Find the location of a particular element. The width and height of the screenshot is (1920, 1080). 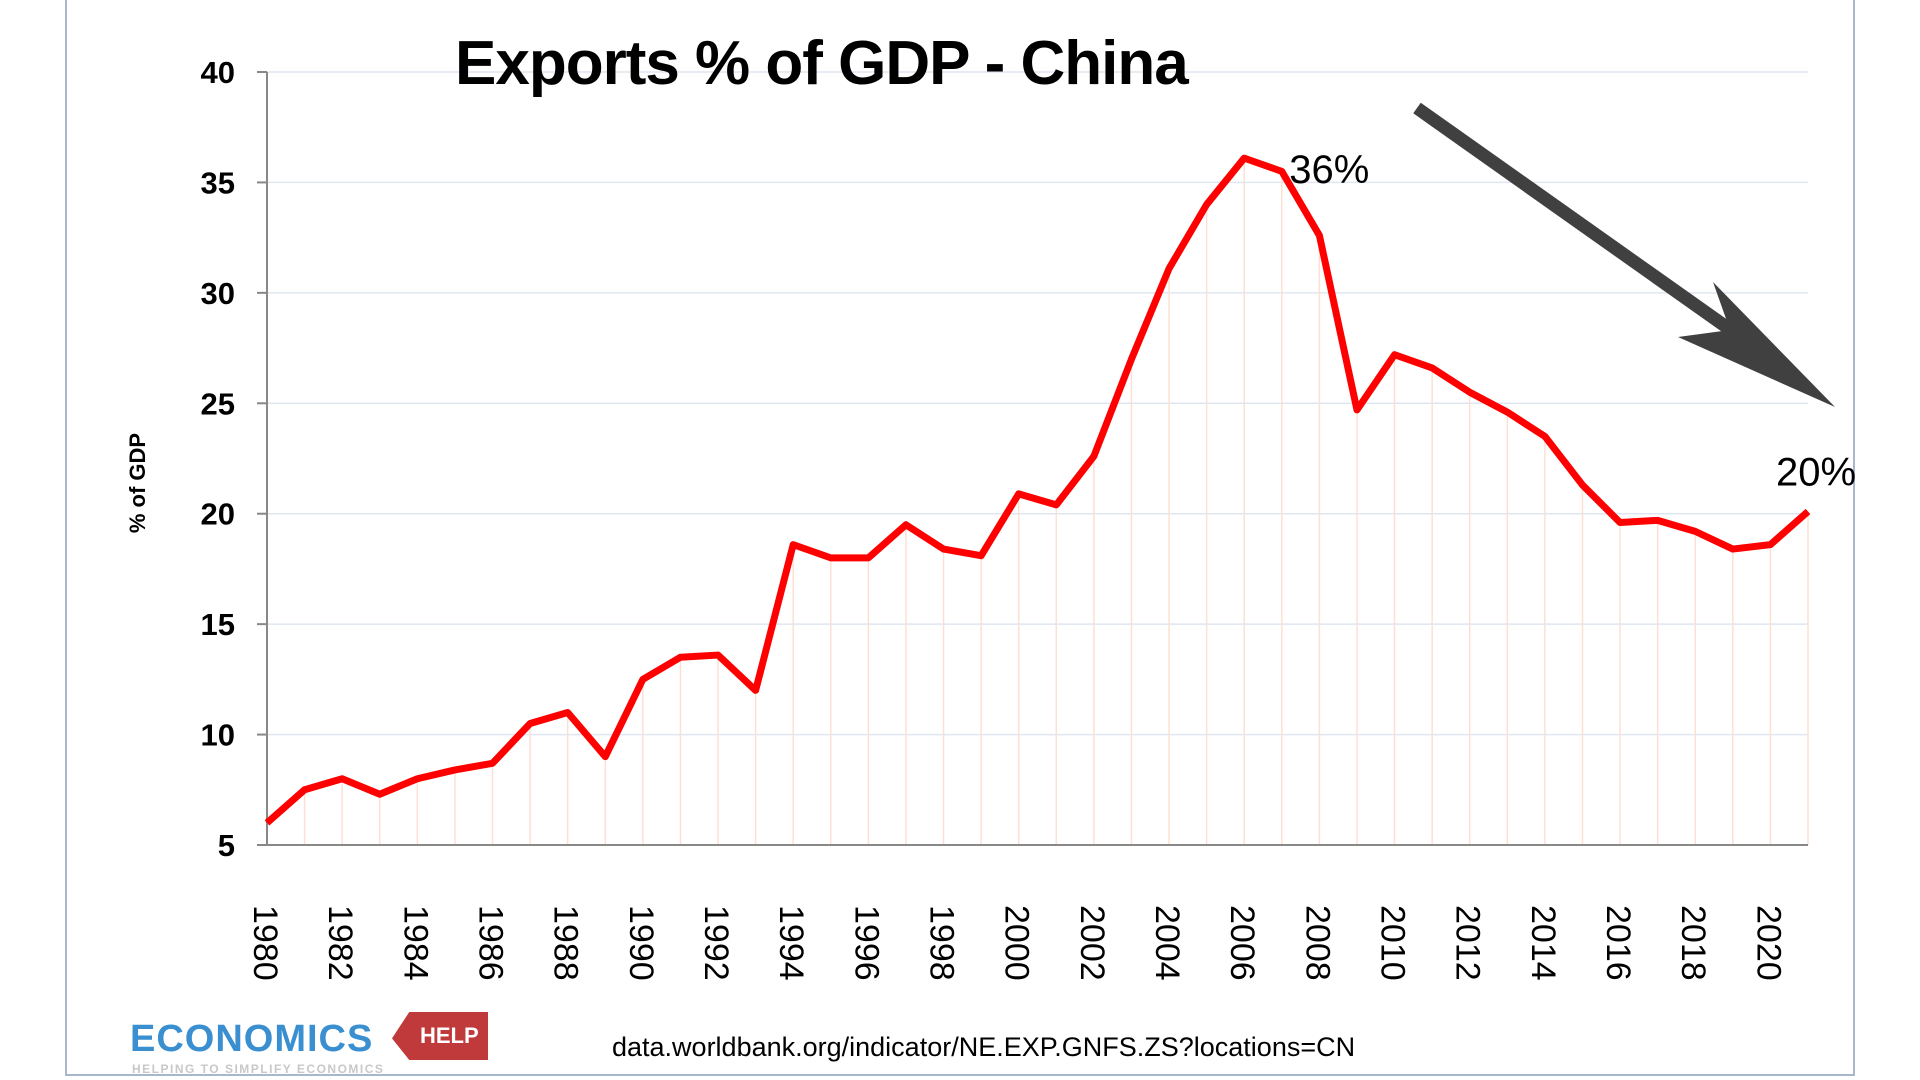

x-tick-label: 1990 is located at coordinates (641, 943).